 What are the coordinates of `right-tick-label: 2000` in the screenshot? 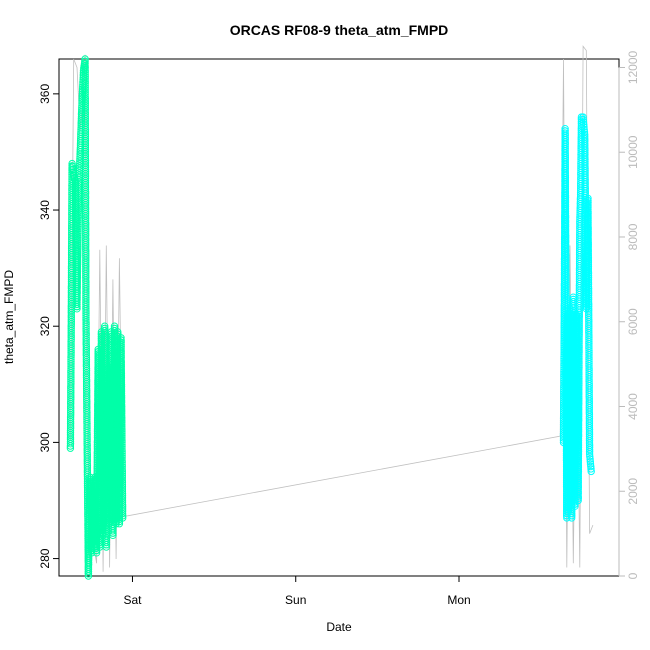 It's located at (633, 491).